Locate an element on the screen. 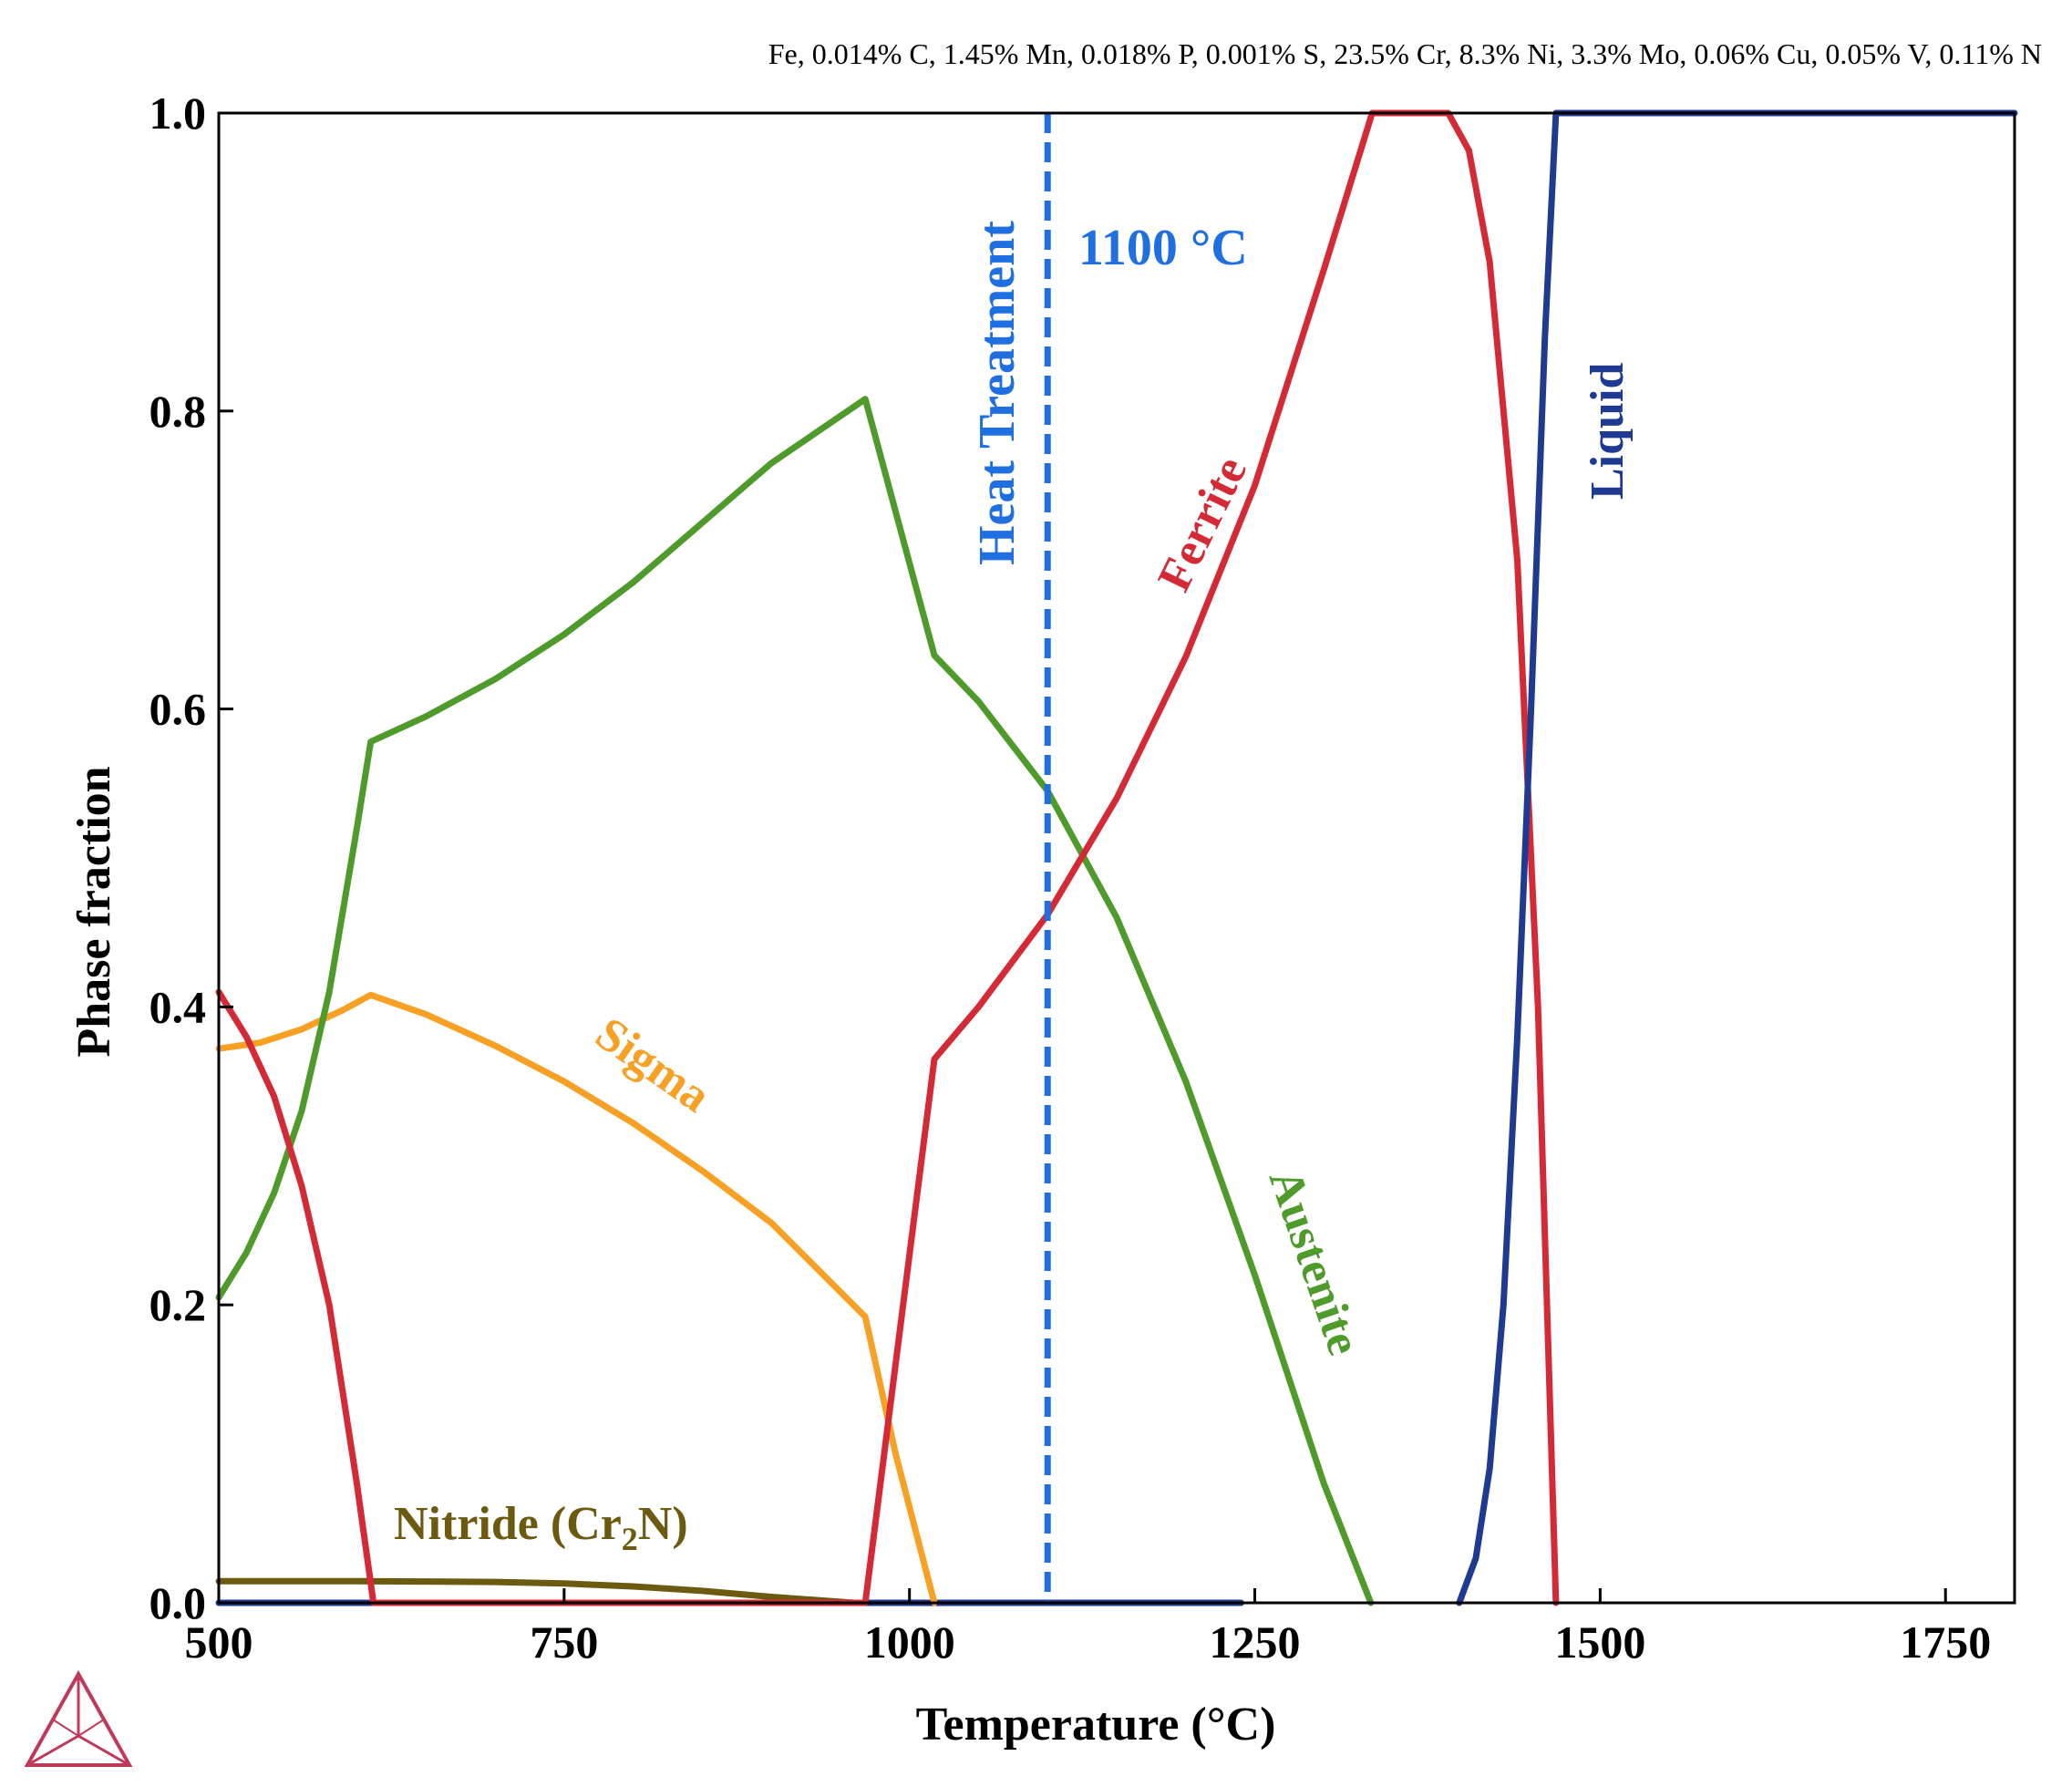 This screenshot has width=2072, height=1787. nitride-label-main: Nitride (Cr is located at coordinates (508, 1524).